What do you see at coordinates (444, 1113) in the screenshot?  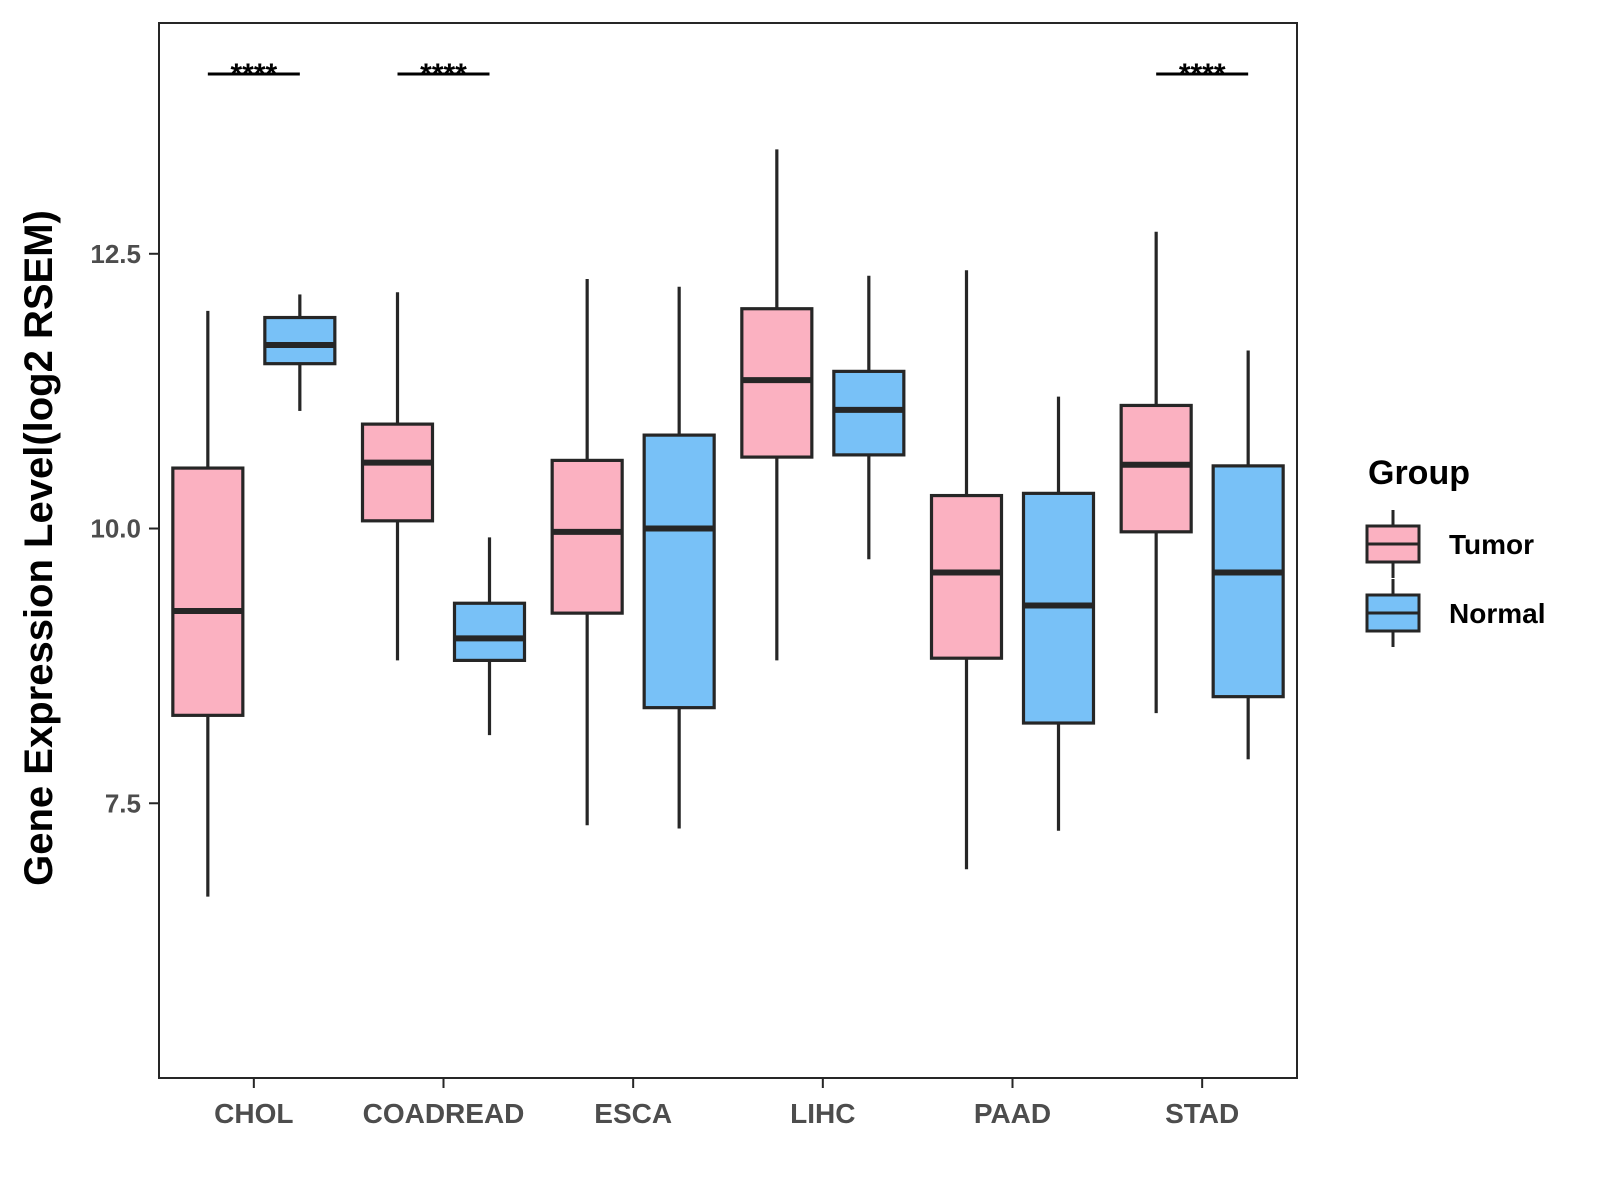 I see `x-tick-label-coadread: COADREAD` at bounding box center [444, 1113].